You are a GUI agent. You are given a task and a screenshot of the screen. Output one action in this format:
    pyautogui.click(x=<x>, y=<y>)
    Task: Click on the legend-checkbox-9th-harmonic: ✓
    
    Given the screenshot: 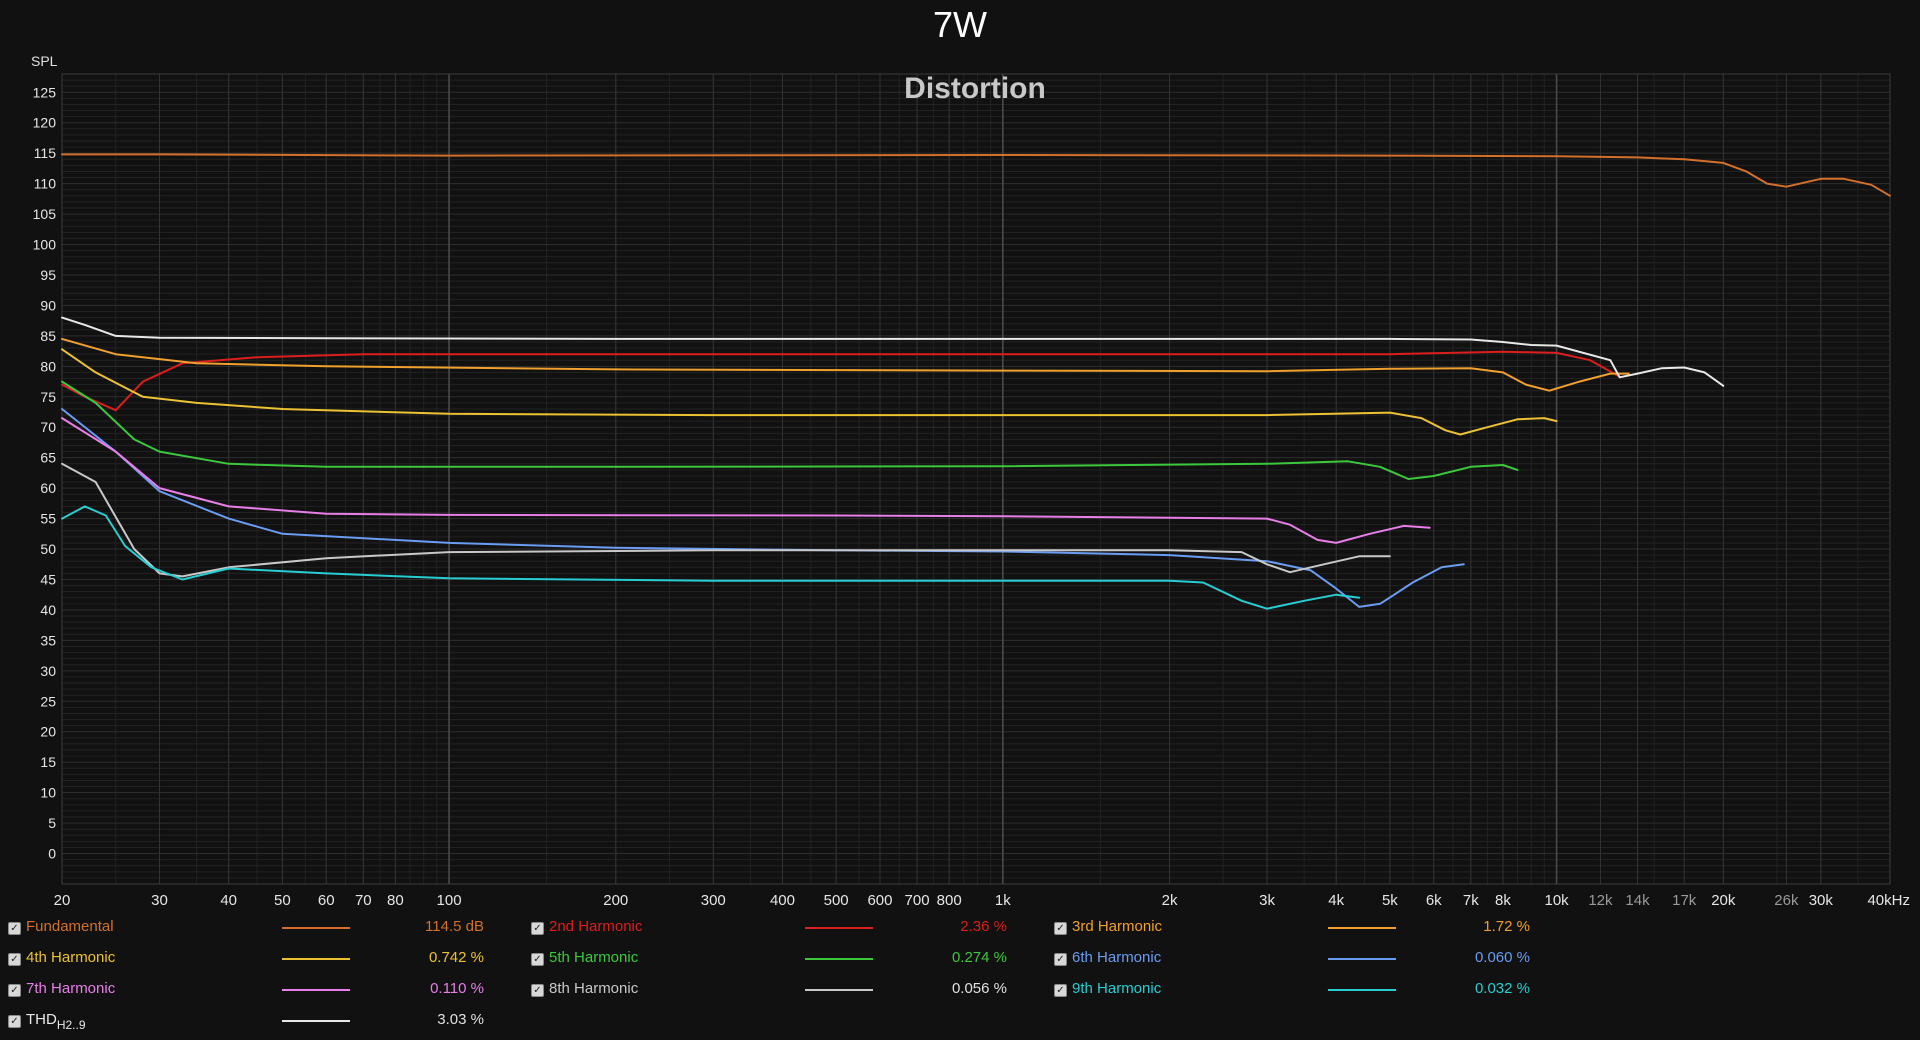 What is the action you would take?
    pyautogui.click(x=1060, y=990)
    